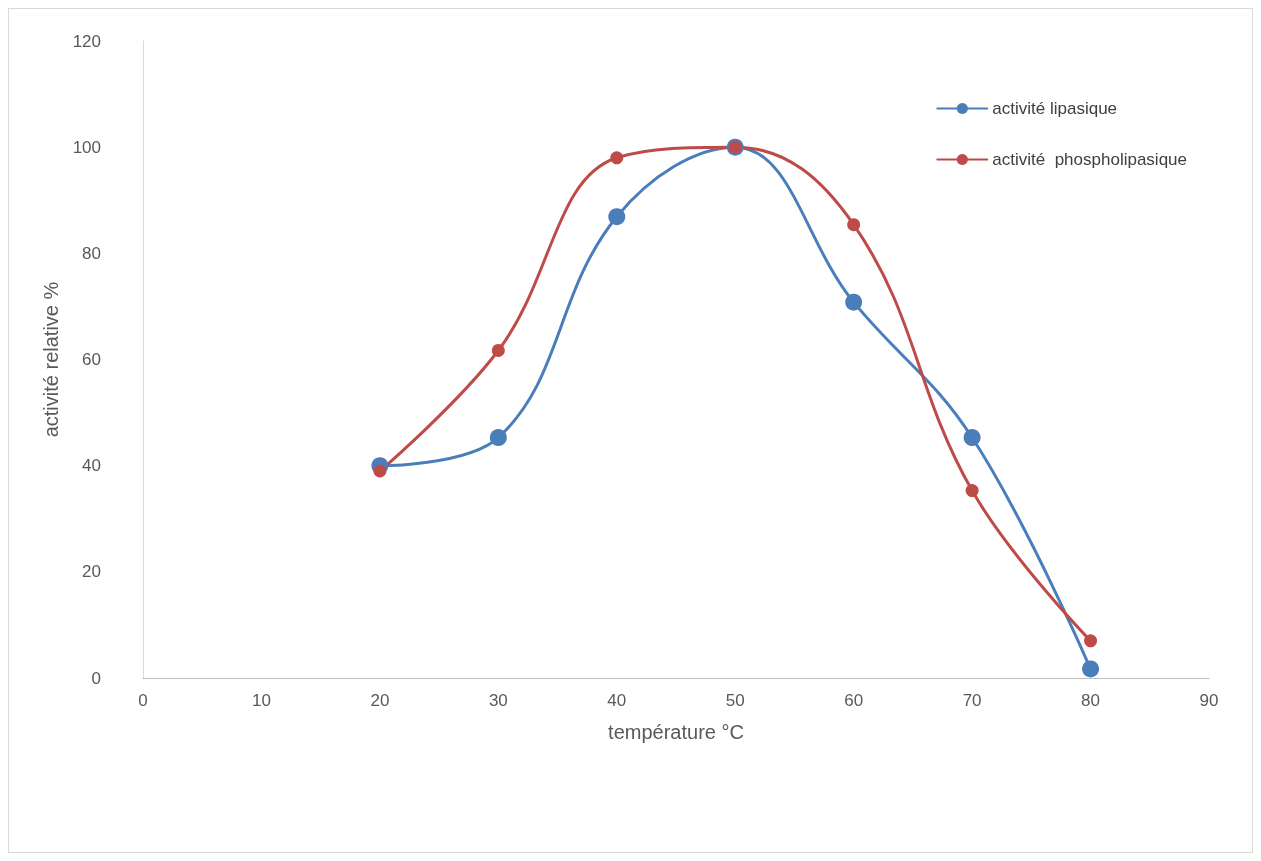 This screenshot has height=861, width=1261. Describe the element at coordinates (91, 466) in the screenshot. I see `y-tick-label: 40` at that location.